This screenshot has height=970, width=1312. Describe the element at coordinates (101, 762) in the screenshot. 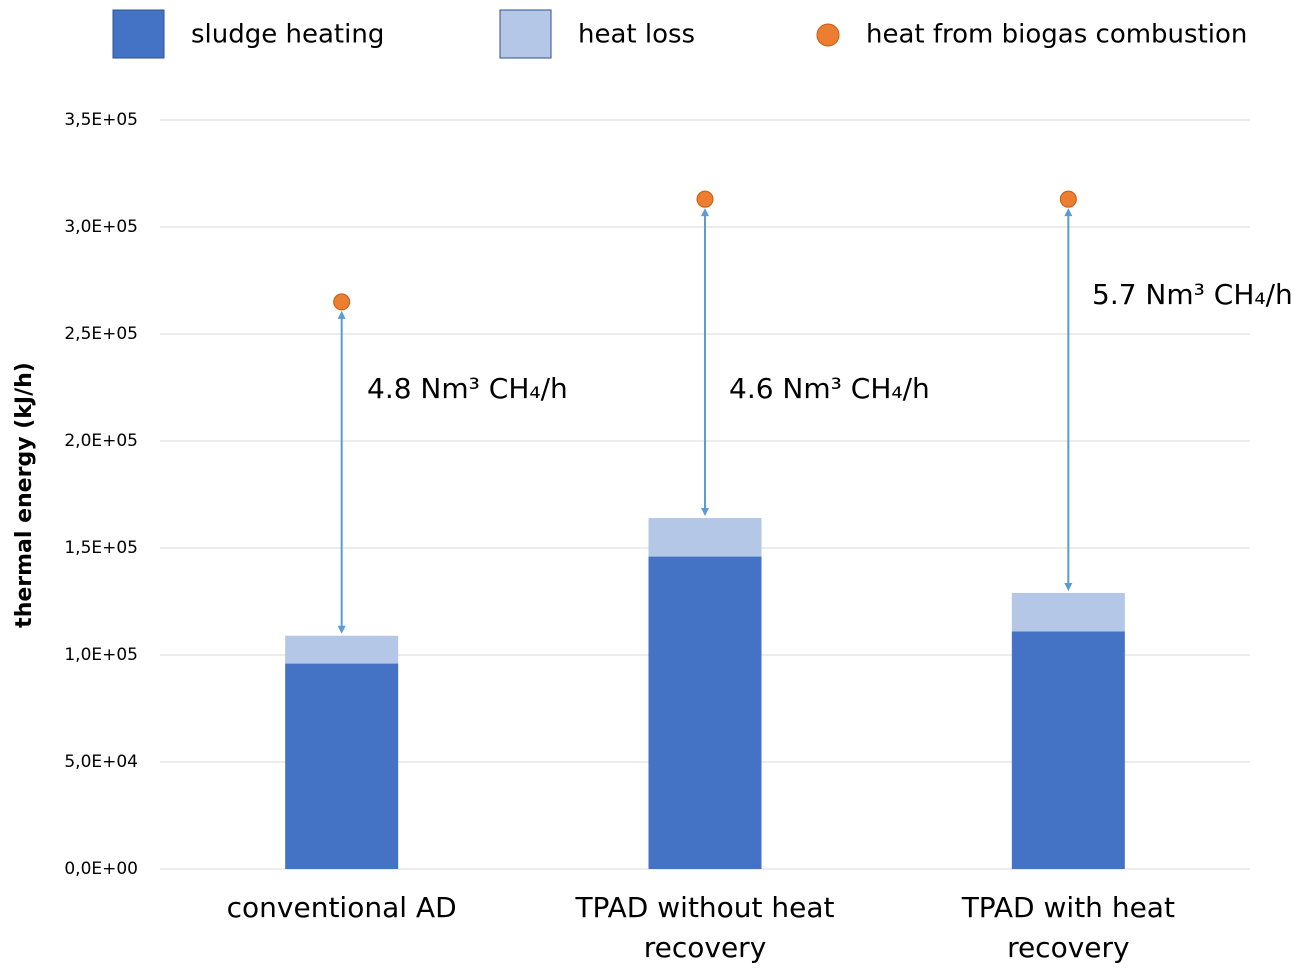

I see `y-tick-label: 5,0E+04` at that location.